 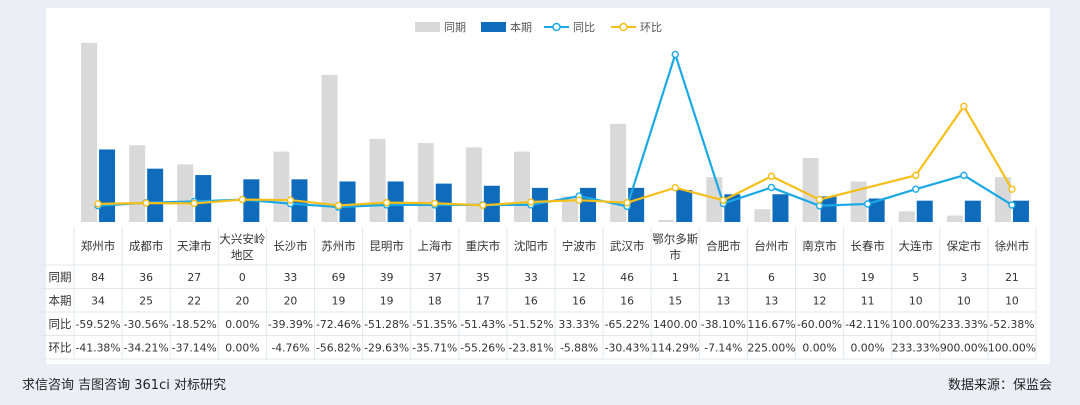 I want to click on category-label: 长春市, so click(x=867, y=246).